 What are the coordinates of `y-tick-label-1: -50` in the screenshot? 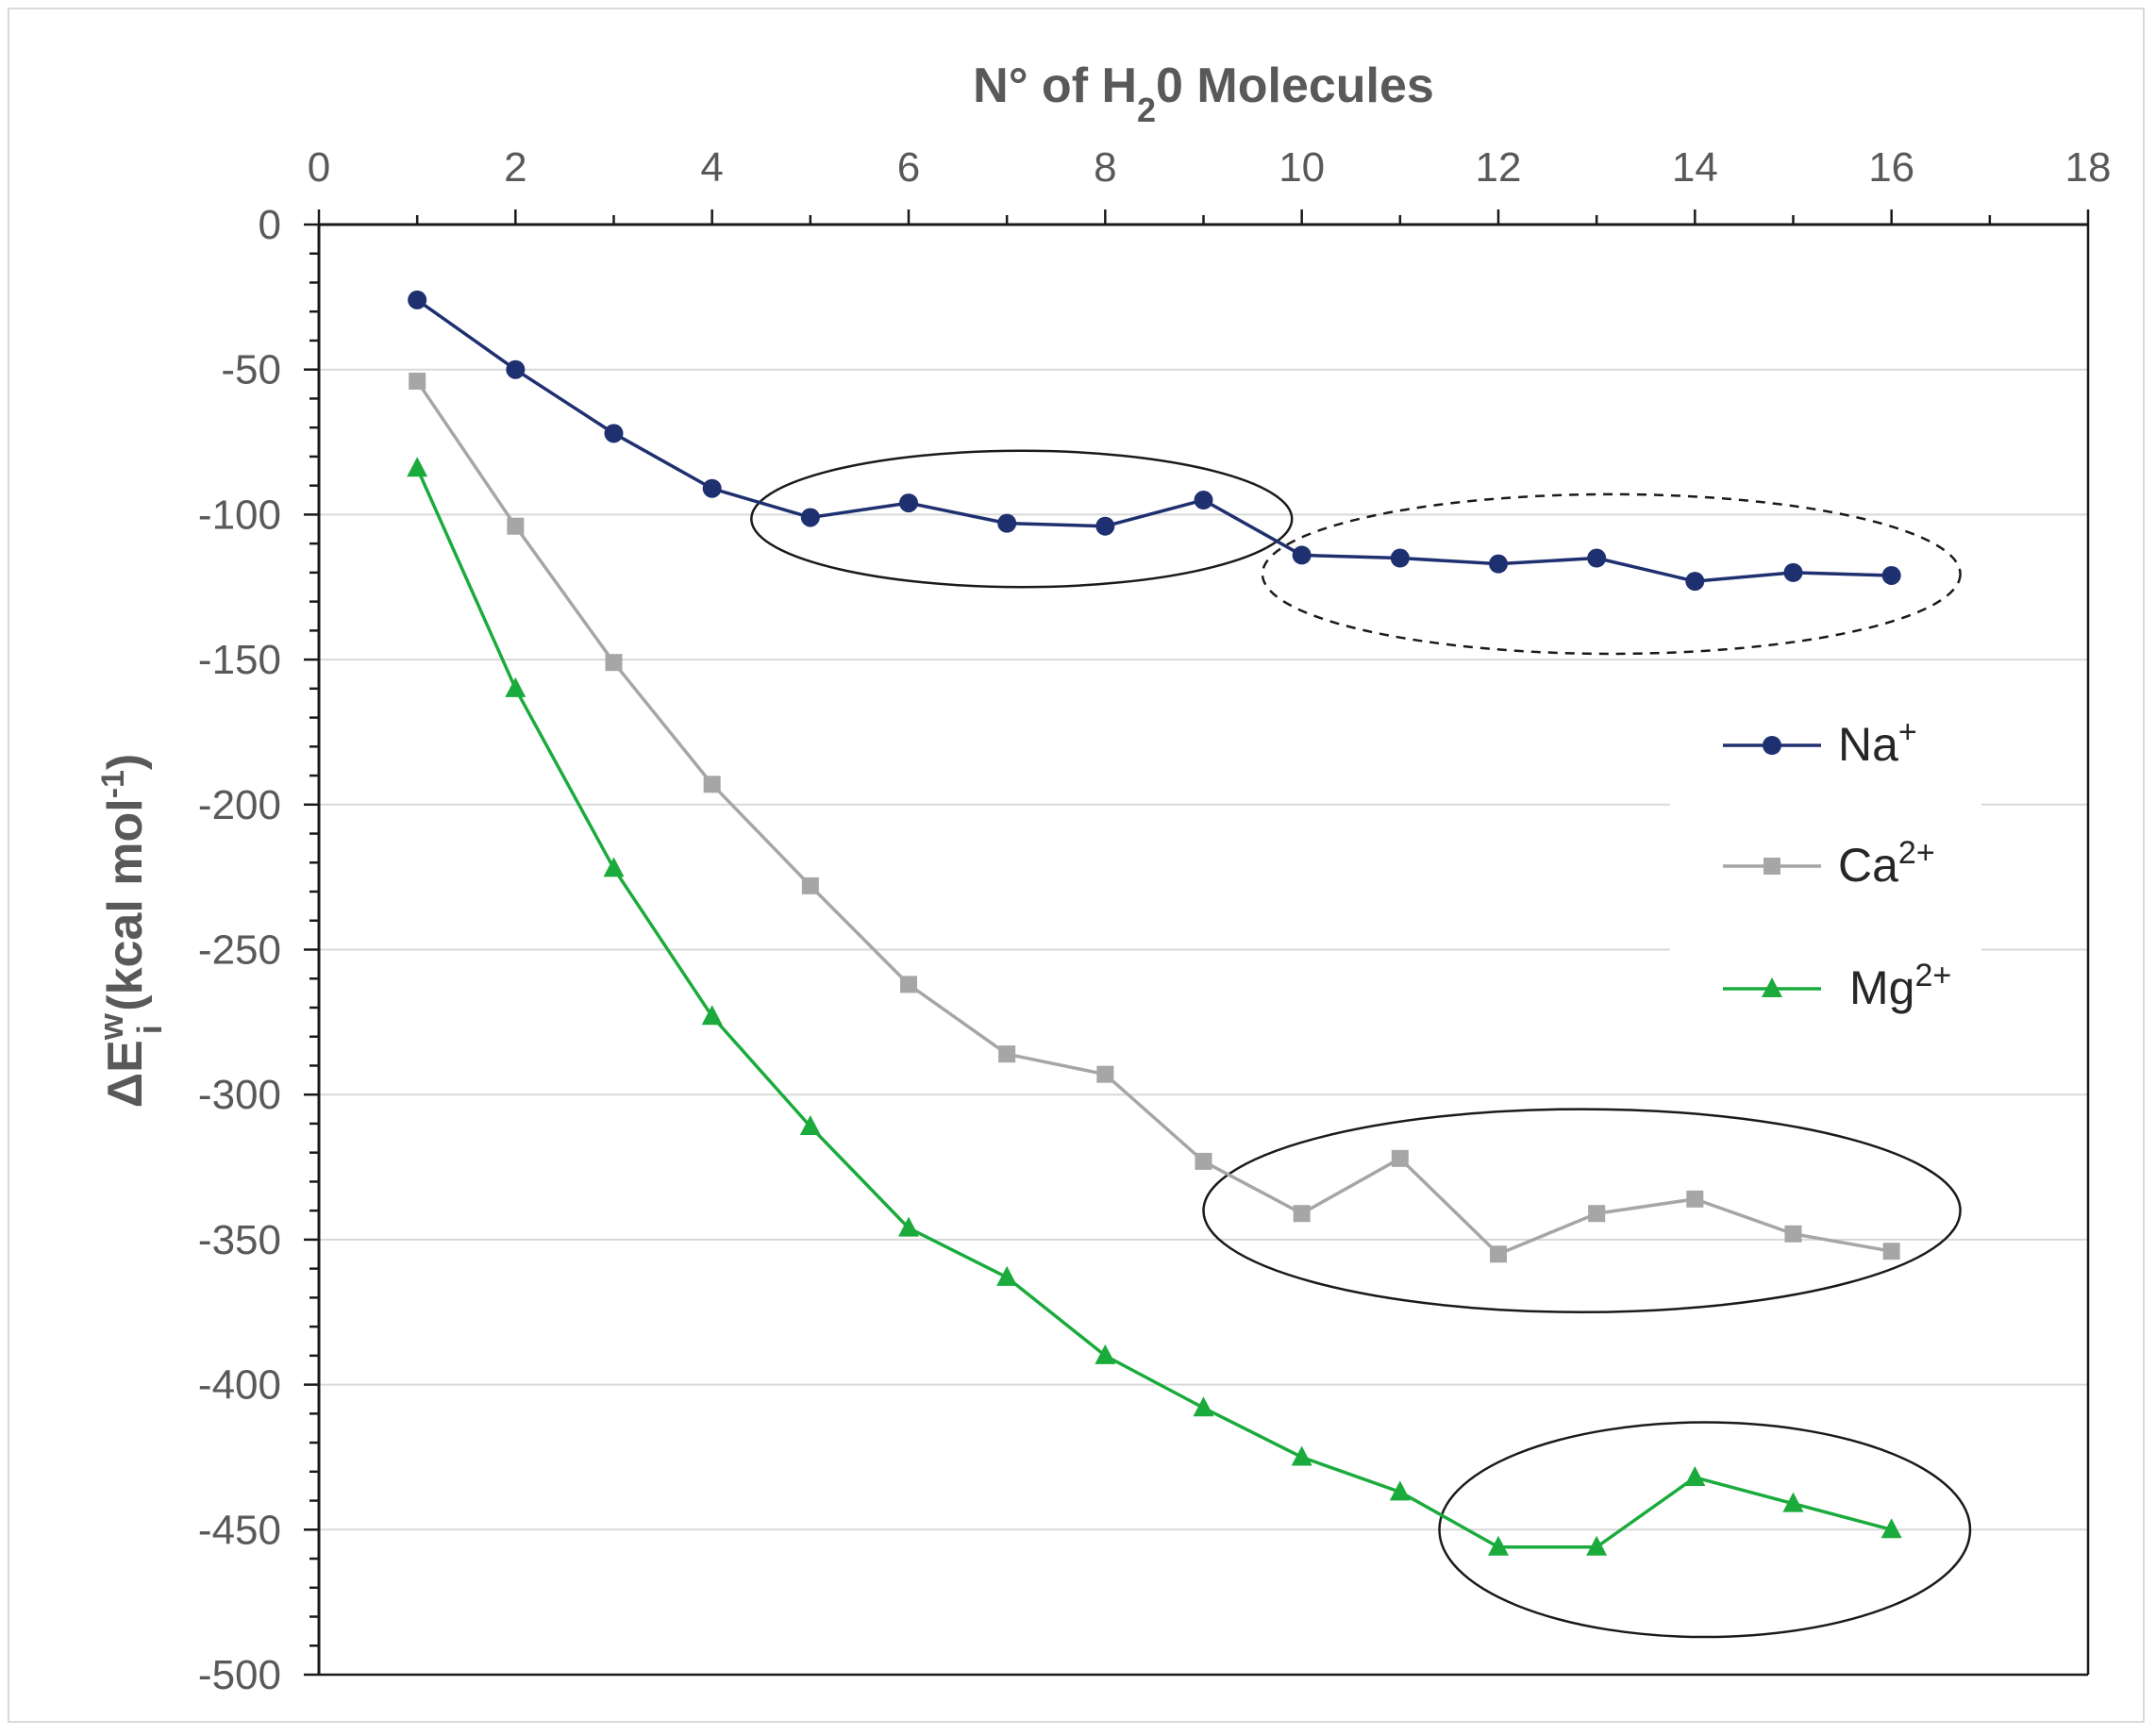 It's located at (251, 370).